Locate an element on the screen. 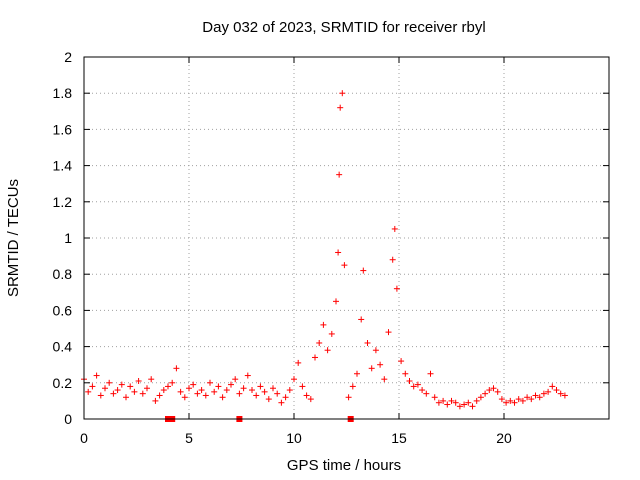 The image size is (640, 480). y-tick-label: 0.8 is located at coordinates (63, 274).